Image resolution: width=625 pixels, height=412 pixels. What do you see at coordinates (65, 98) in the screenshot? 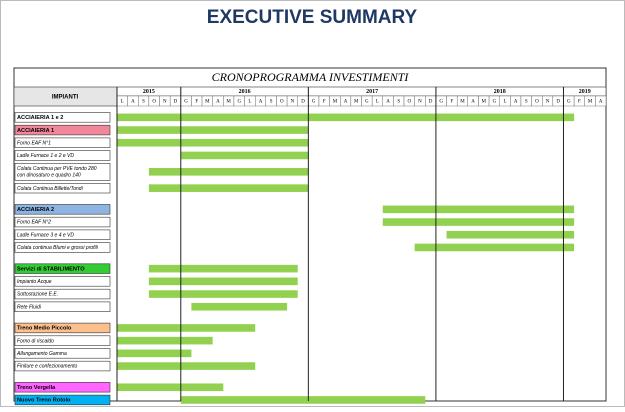
I see `label-header: IMPIANTI` at bounding box center [65, 98].